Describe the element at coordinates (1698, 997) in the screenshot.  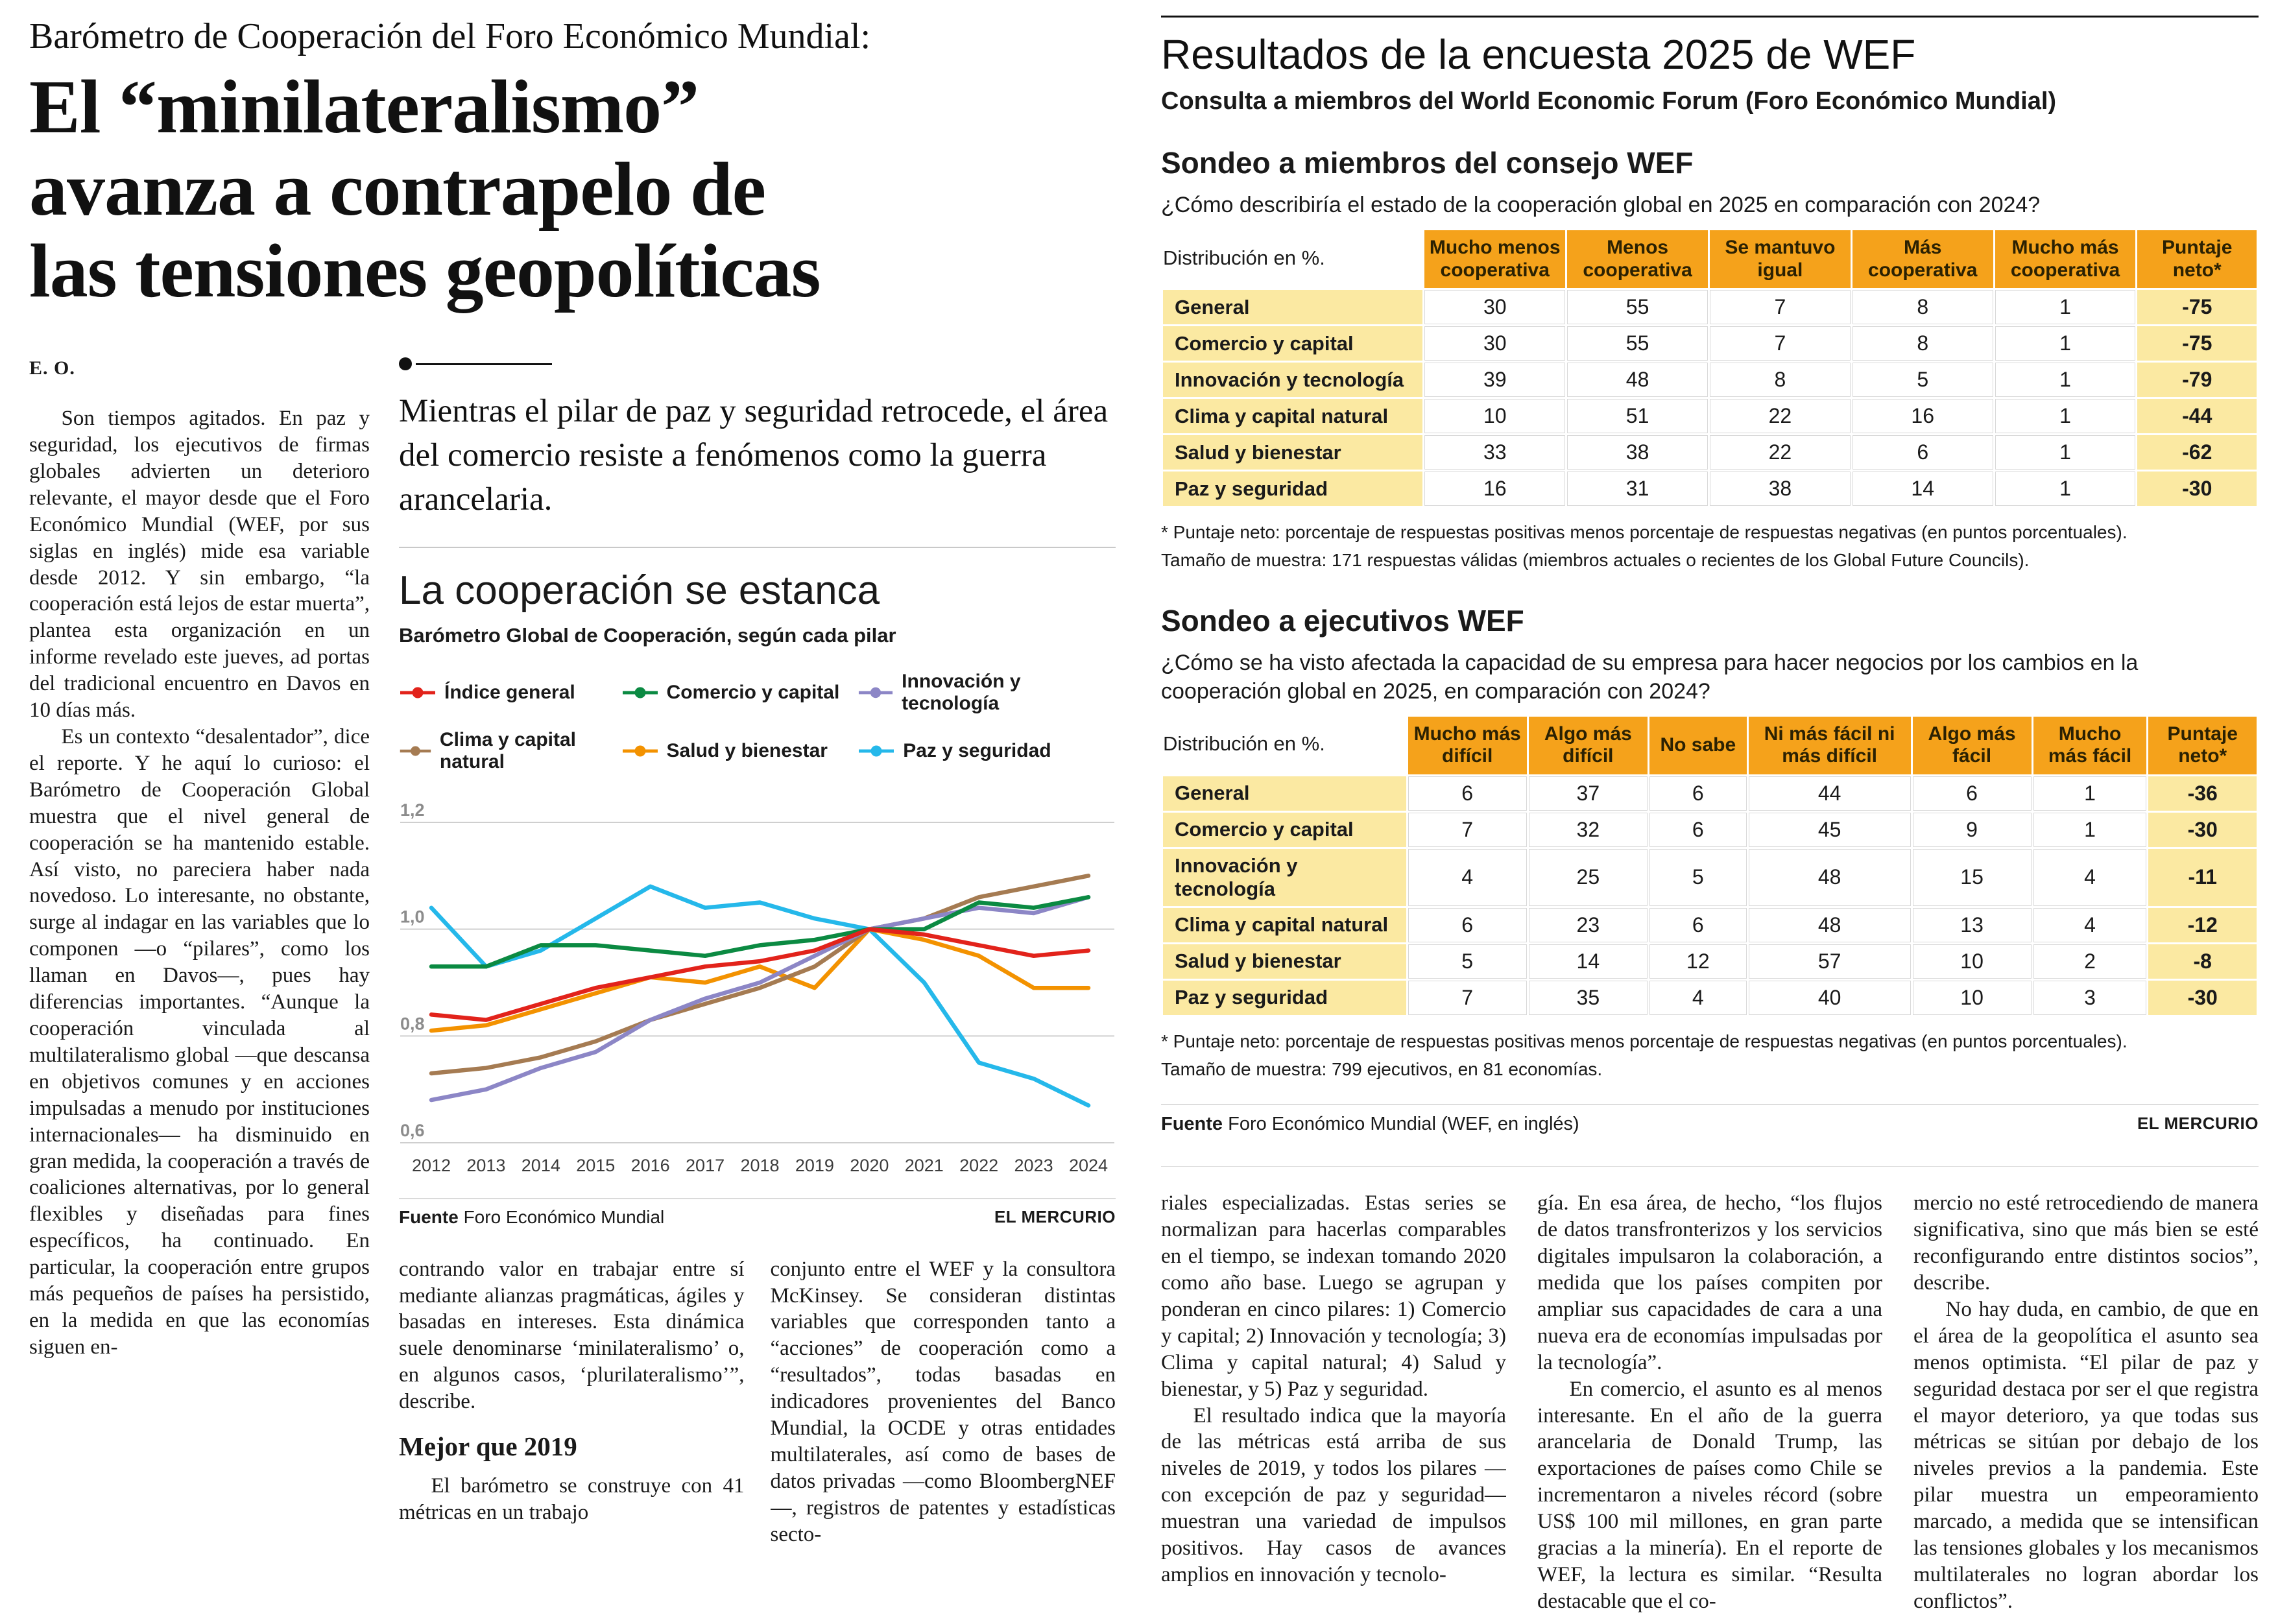
I see `value-cell: 4` at that location.